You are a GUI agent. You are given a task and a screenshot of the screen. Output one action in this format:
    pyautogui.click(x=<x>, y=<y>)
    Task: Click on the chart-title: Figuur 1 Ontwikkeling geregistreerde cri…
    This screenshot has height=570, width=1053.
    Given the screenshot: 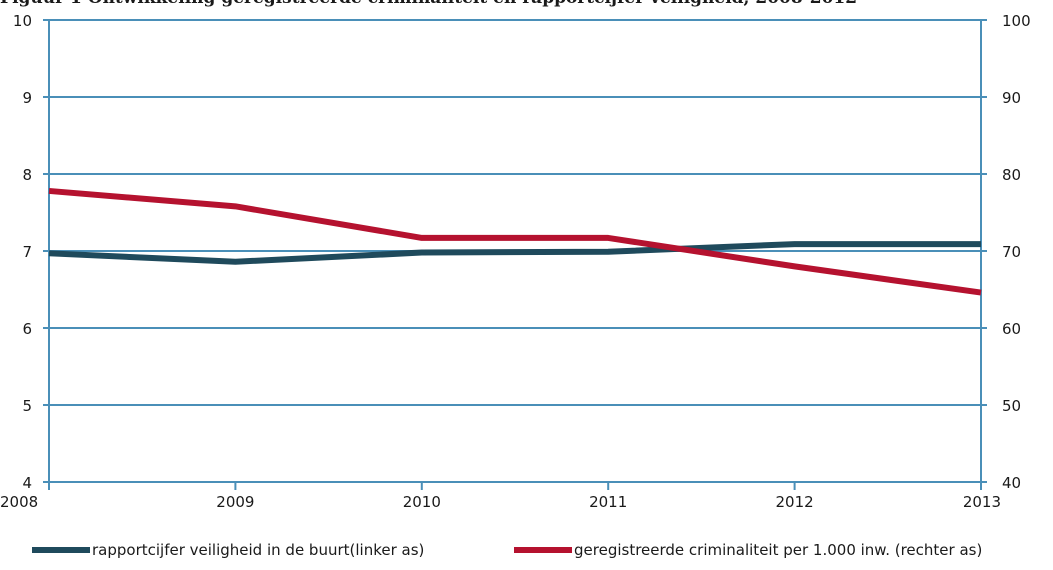 What is the action you would take?
    pyautogui.click(x=526, y=4)
    